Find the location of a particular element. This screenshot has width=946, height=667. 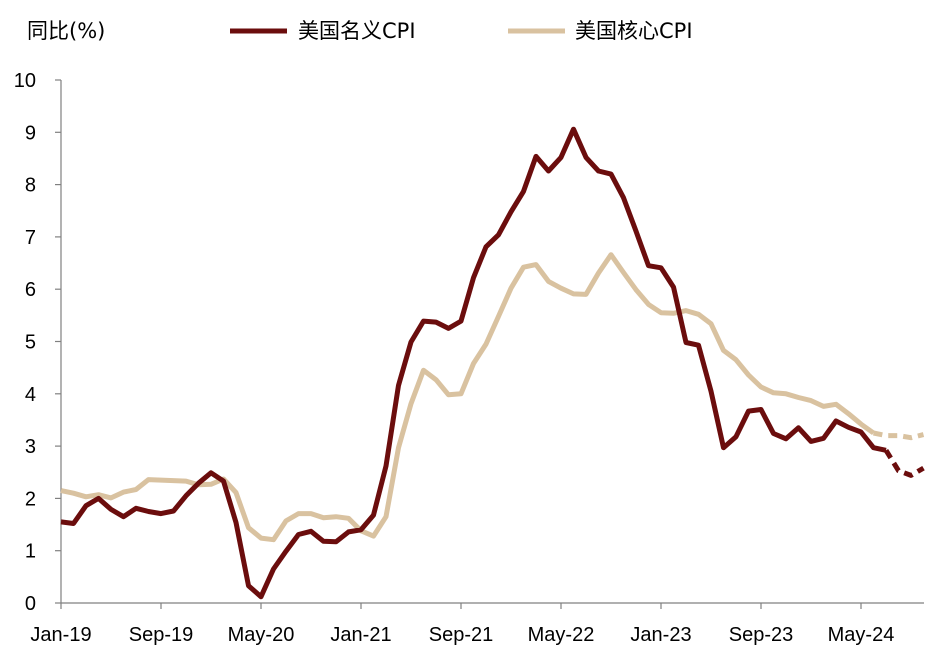

series-projection-nominal-cpi is located at coordinates (904, 463).